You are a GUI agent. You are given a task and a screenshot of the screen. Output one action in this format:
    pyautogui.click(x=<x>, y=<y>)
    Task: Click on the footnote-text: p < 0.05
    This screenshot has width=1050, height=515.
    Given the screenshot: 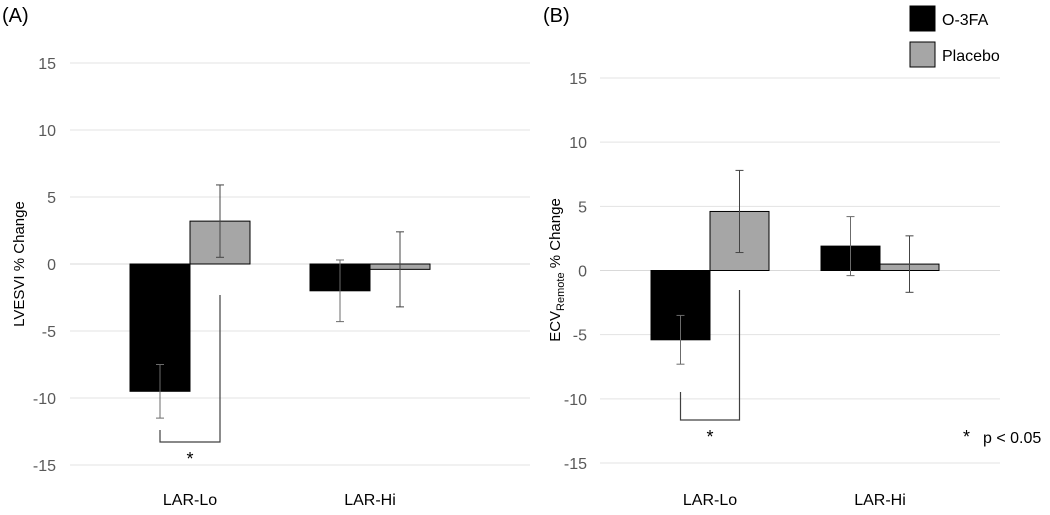 What is the action you would take?
    pyautogui.click(x=1012, y=438)
    